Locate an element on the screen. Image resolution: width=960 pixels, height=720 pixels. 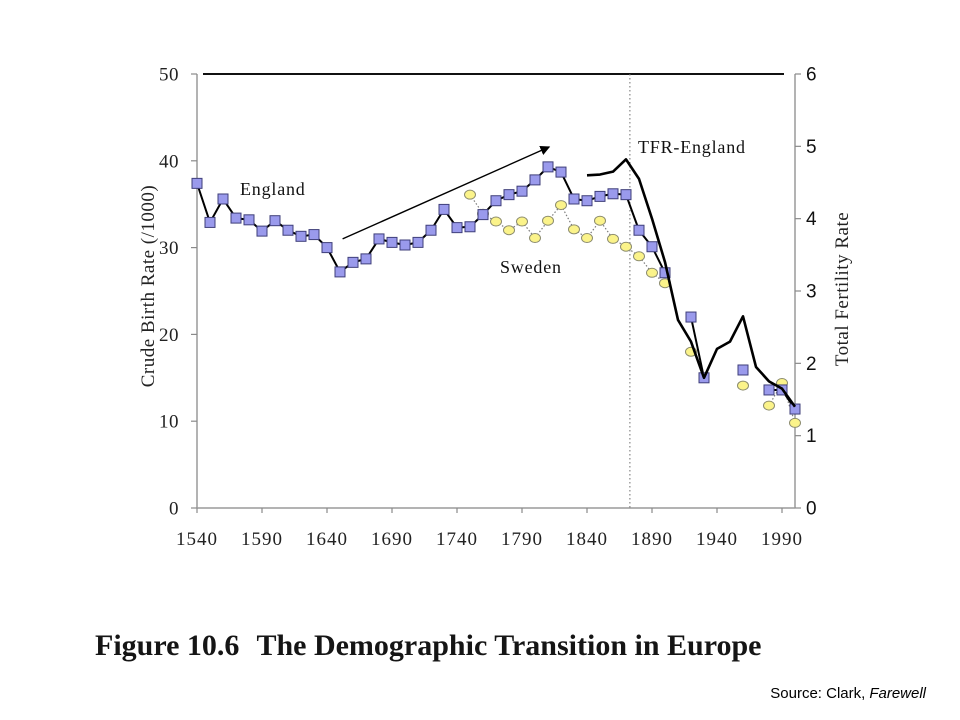
tfr-england-series-label: TFR-England is located at coordinates (692, 147).